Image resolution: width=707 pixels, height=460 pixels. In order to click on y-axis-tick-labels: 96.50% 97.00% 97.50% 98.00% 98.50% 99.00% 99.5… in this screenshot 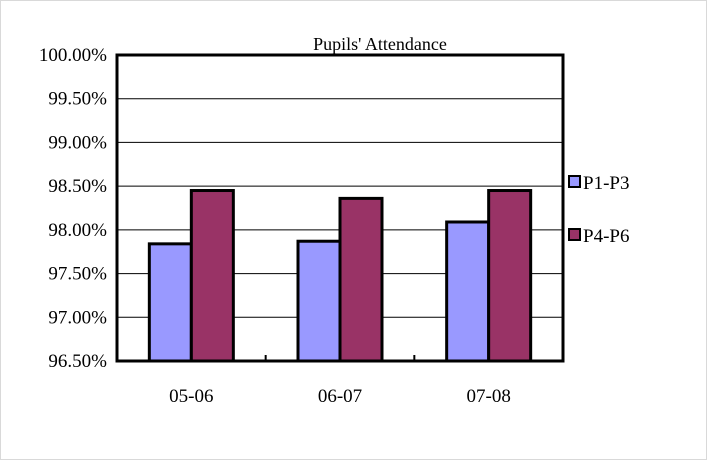, I will do `click(73, 208)`.